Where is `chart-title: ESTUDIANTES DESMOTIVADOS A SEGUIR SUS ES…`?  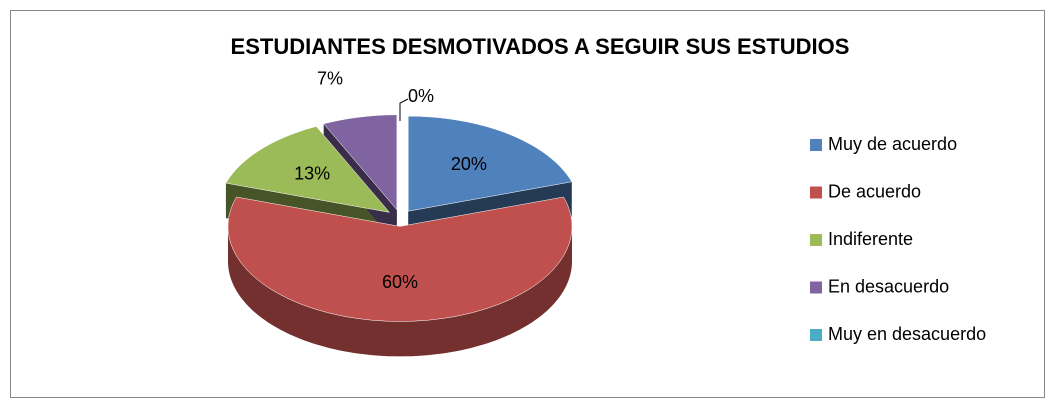
chart-title: ESTUDIANTES DESMOTIVADOS A SEGUIR SUS ES… is located at coordinates (540, 46).